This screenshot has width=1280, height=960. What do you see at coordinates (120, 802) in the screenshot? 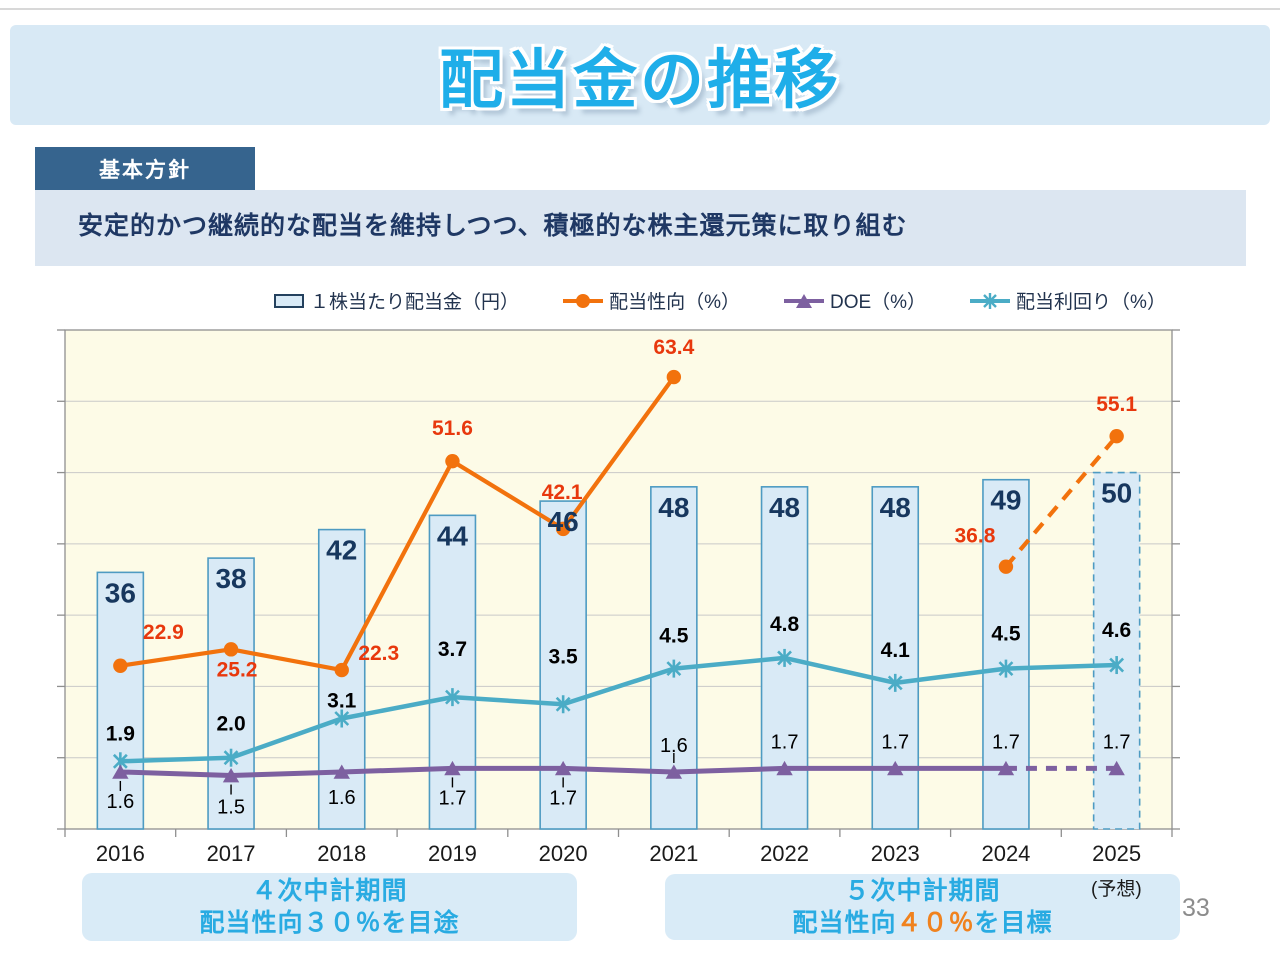
I see `doe-label-2016: 1.6` at bounding box center [120, 802].